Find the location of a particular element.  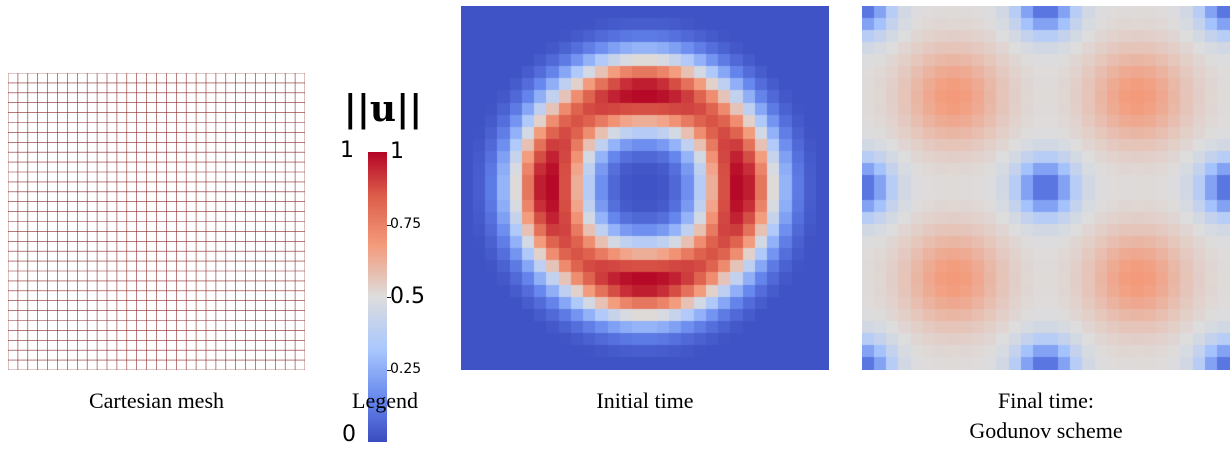

final-caption-line1: Final time: is located at coordinates (1046, 400).